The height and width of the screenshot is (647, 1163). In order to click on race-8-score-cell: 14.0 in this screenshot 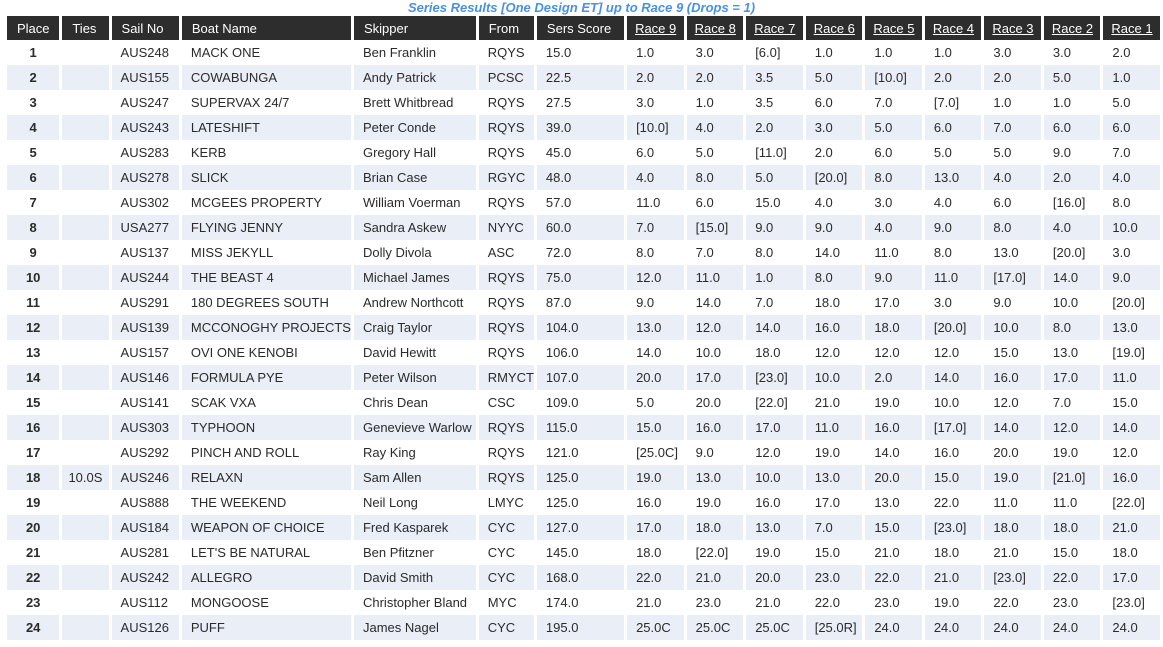, I will do `click(715, 302)`.